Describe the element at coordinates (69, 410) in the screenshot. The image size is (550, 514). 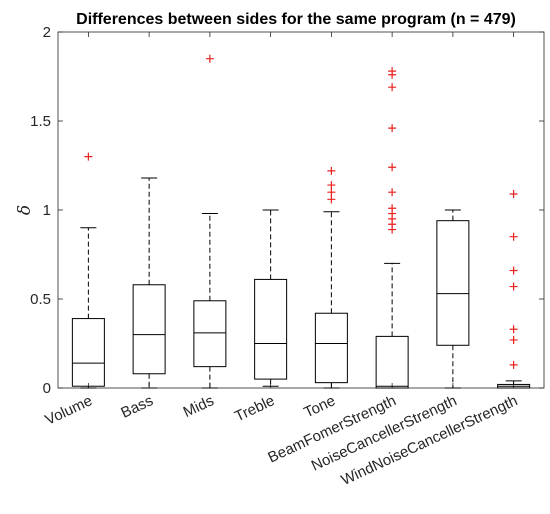
I see `x-tick-label: Volume` at that location.